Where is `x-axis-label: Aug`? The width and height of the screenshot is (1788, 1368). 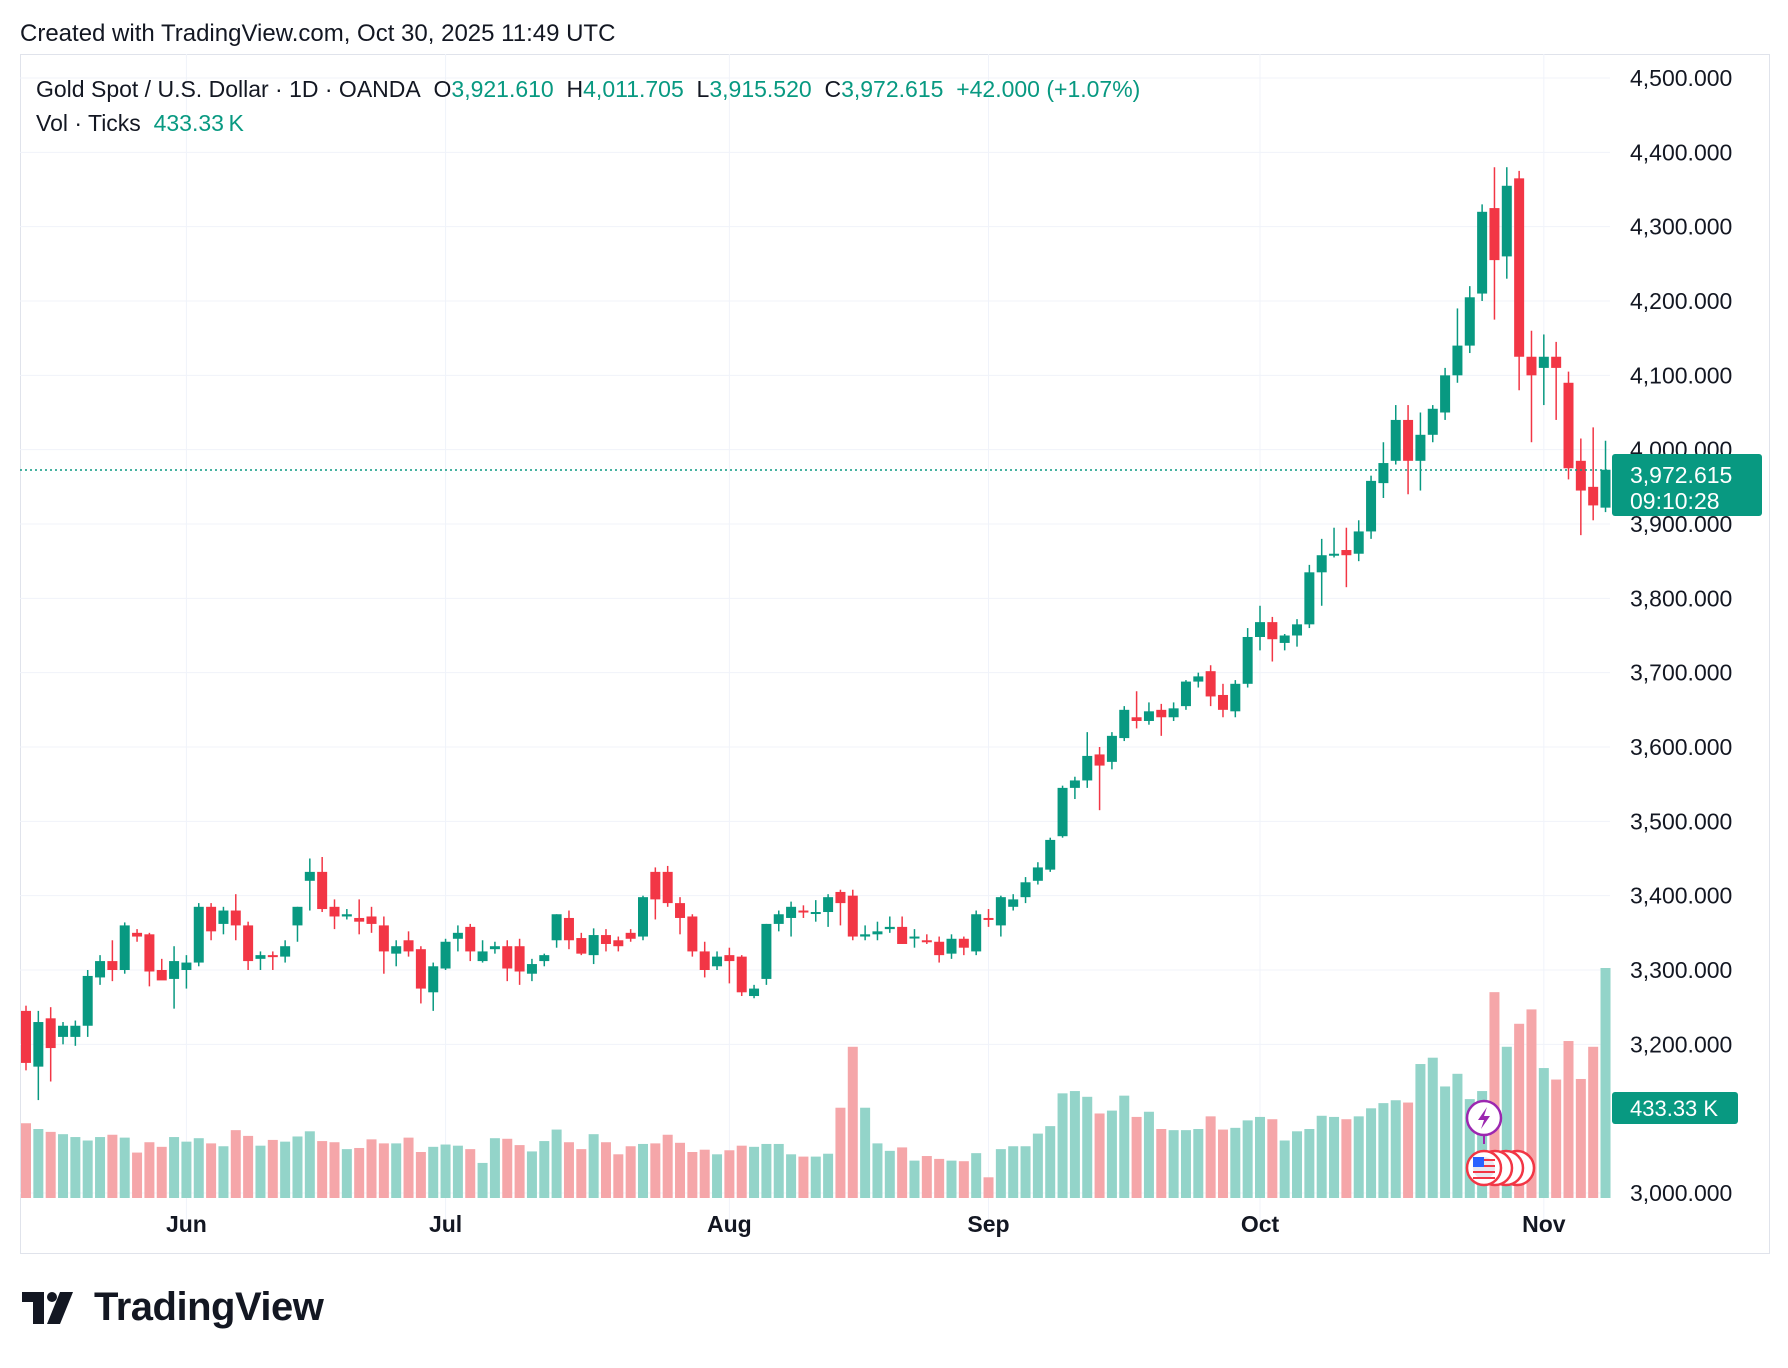 x-axis-label: Aug is located at coordinates (729, 1224).